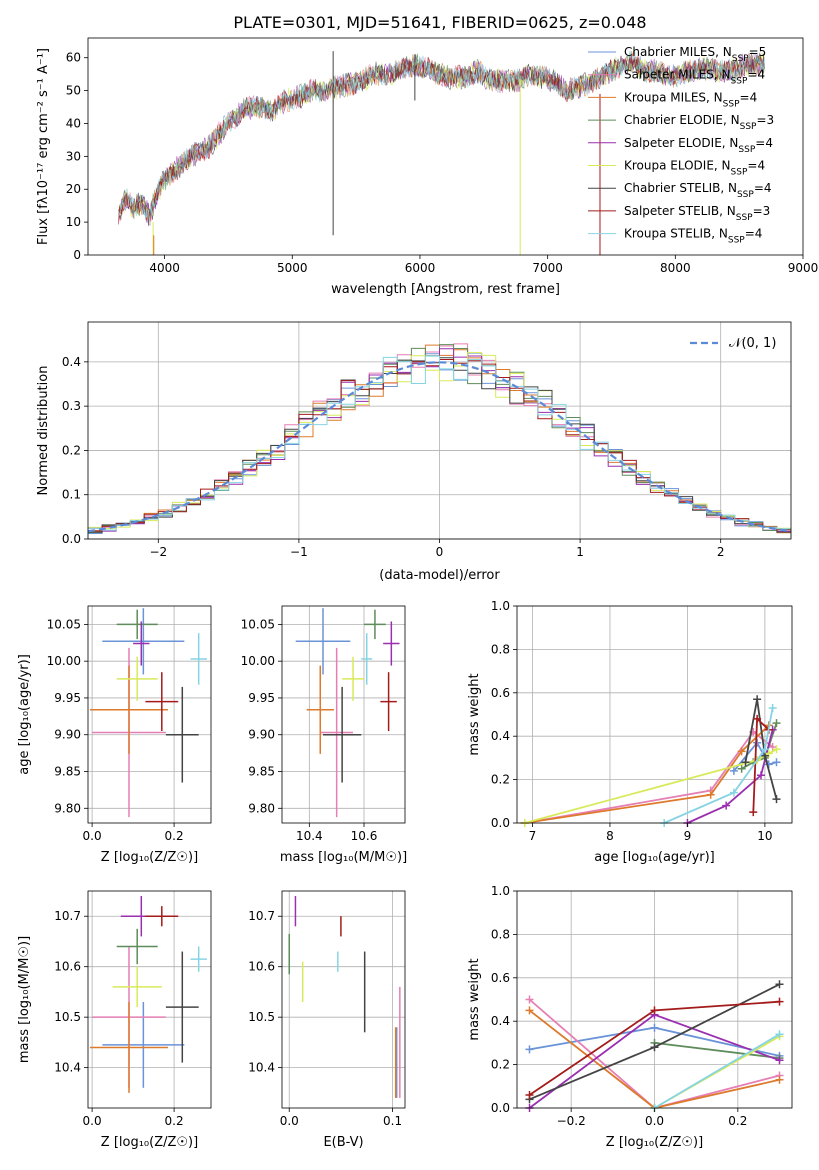 This screenshot has width=819, height=1170. What do you see at coordinates (71, 406) in the screenshot?
I see `y-tick-label: 0.3` at bounding box center [71, 406].